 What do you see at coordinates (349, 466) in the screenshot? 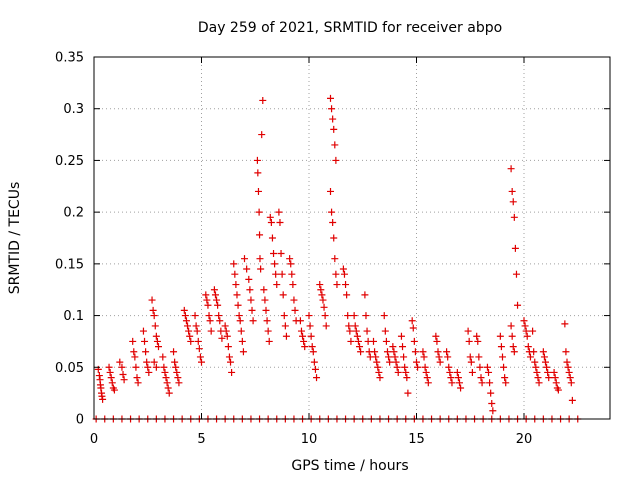
I see `x-axis-label: GPS time / hours` at bounding box center [349, 466].